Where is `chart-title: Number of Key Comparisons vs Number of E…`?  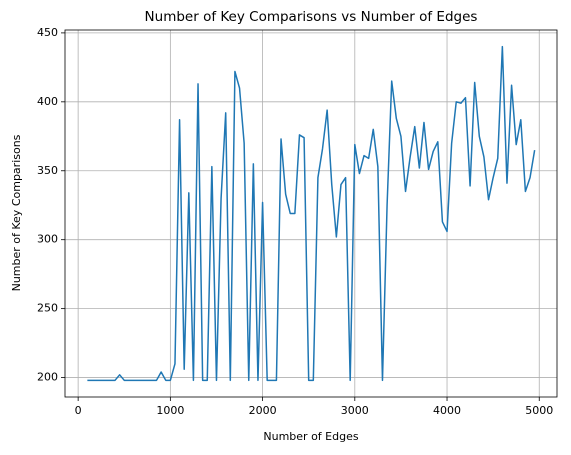 chart-title: Number of Key Comparisons vs Number of E… is located at coordinates (311, 17).